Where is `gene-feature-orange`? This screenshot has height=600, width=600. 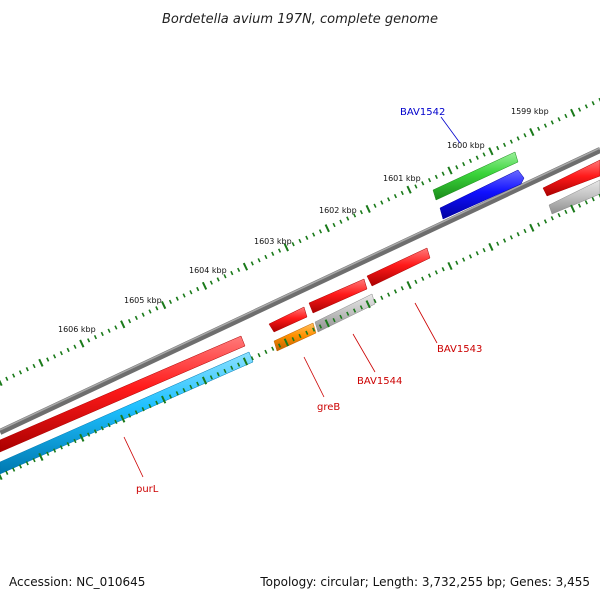 gene-feature-orange is located at coordinates (295, 337).